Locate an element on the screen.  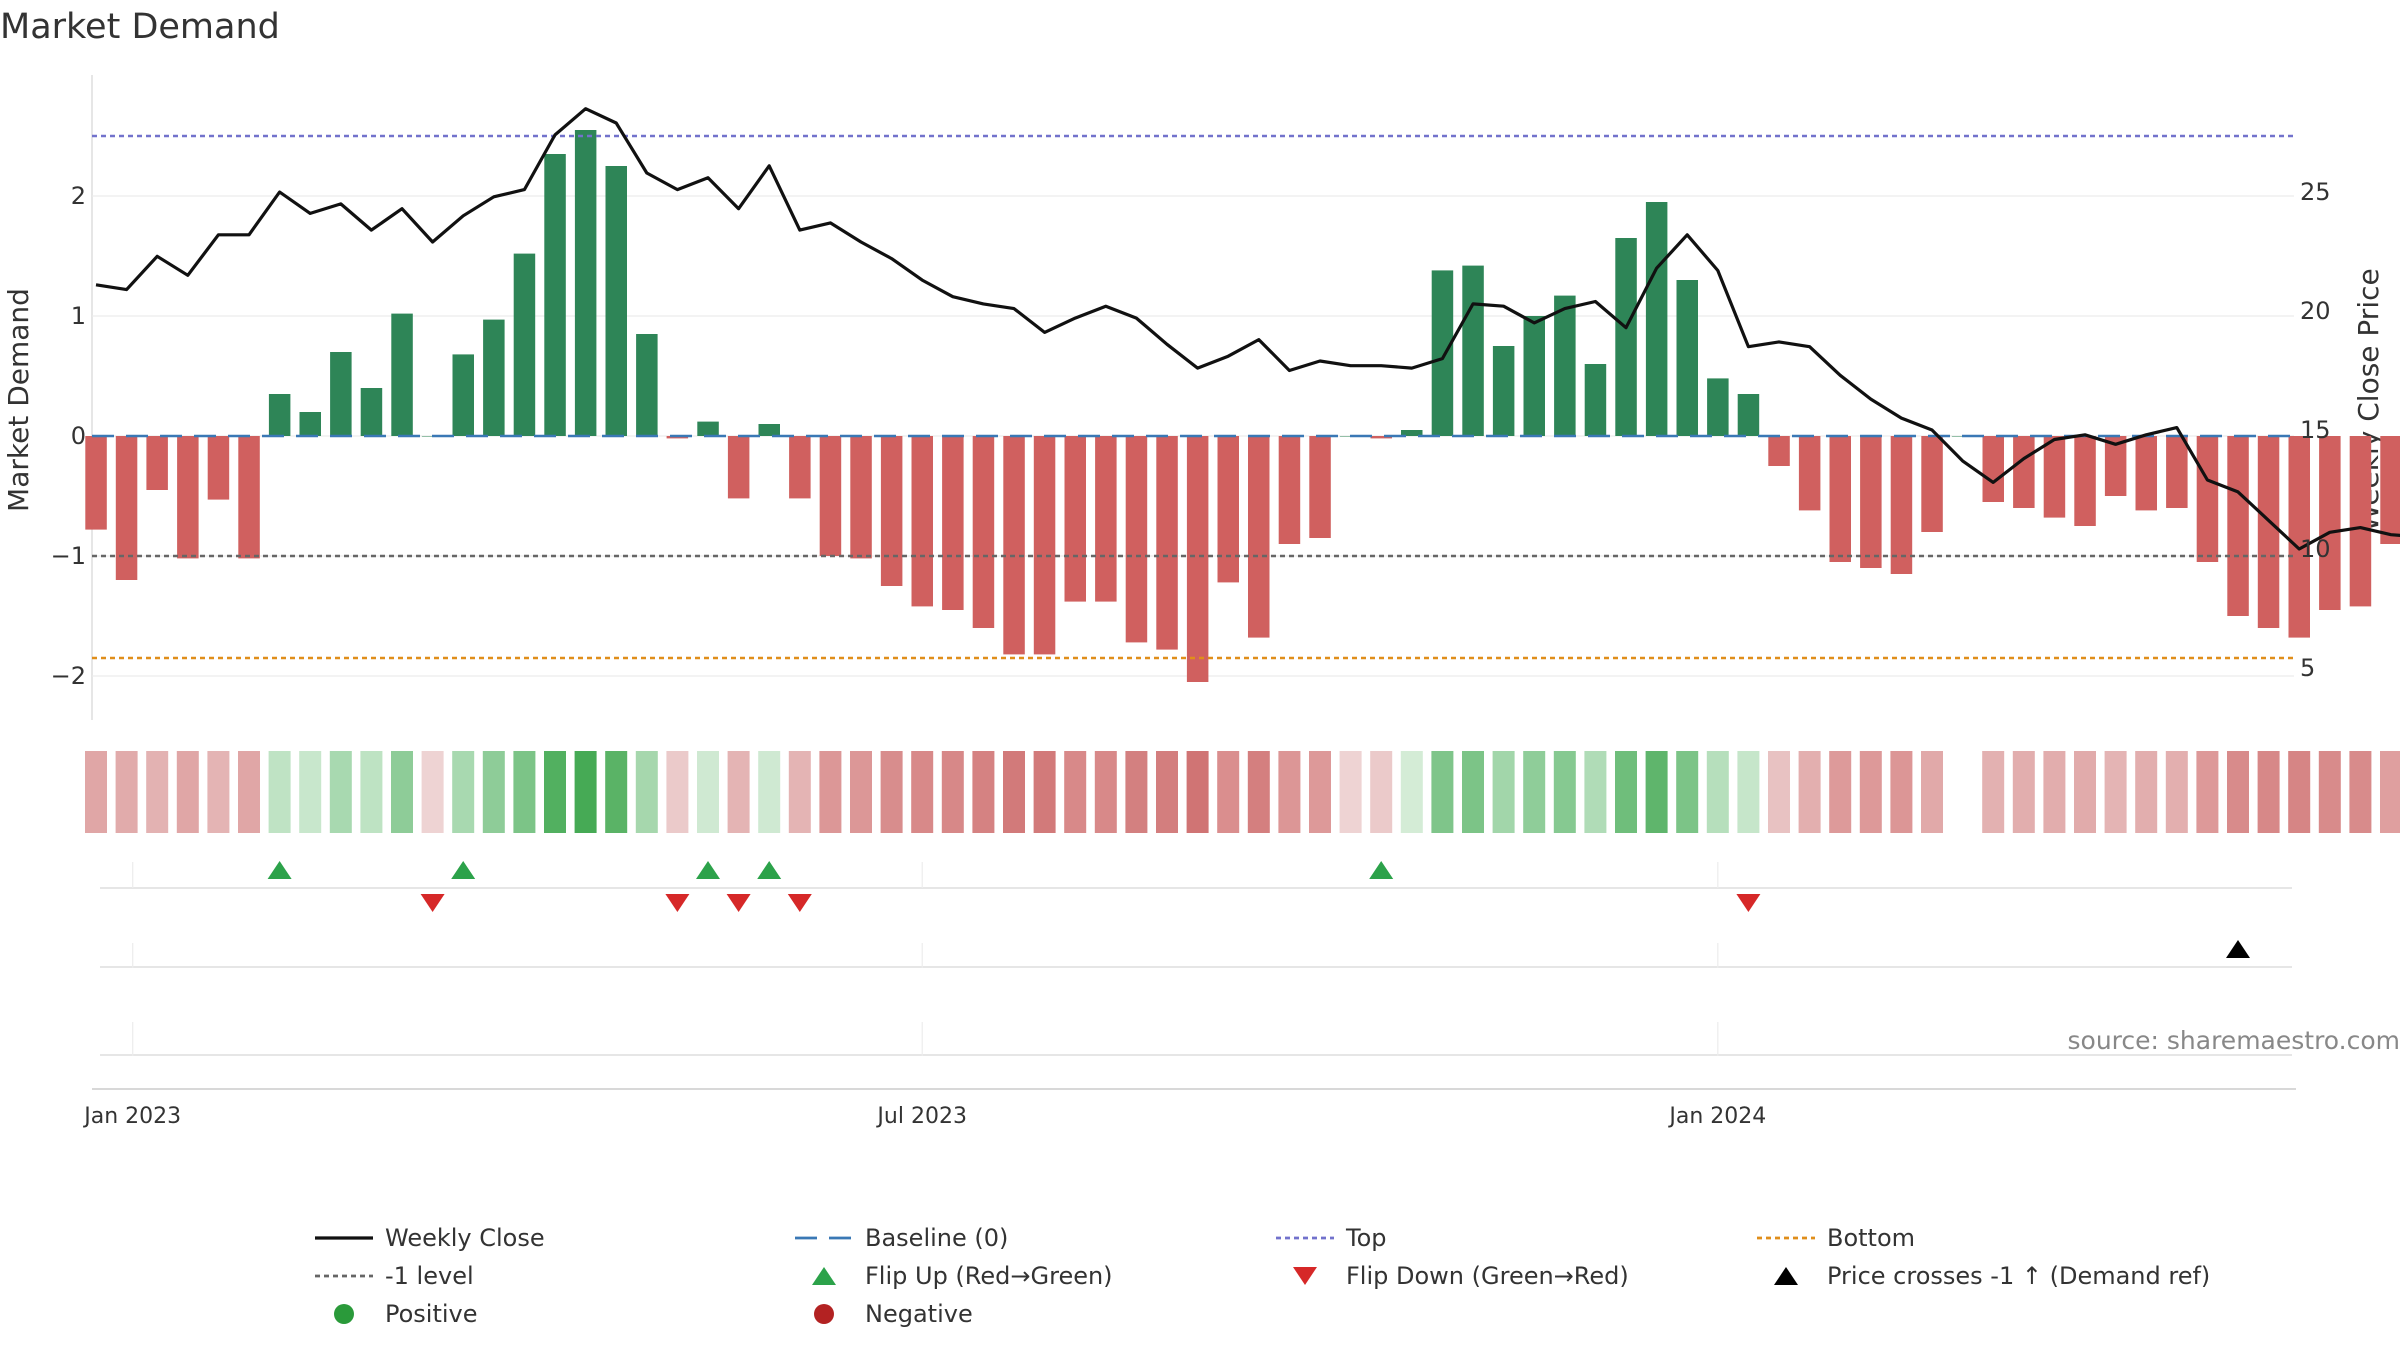
legend-label: Flip Down (Green→Red) is located at coordinates (1487, 1276).